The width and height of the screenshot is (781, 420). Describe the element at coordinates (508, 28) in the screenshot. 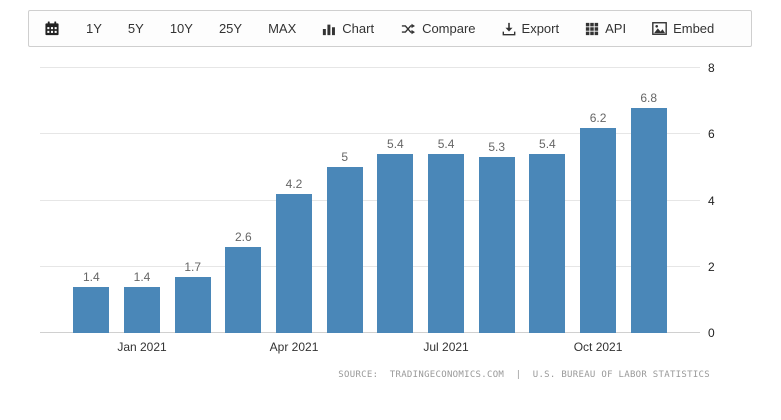

I see `download-icon` at that location.